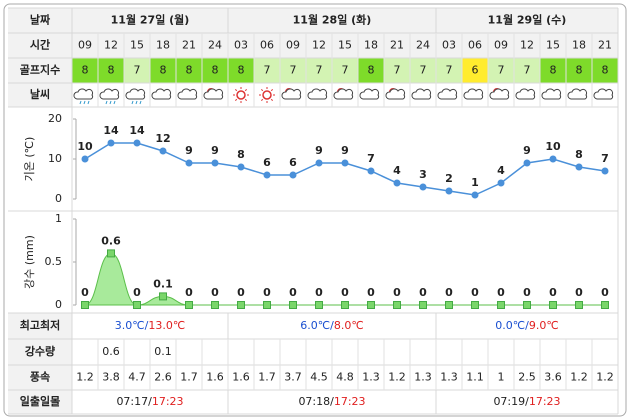 Image resolution: width=631 pixels, height=419 pixels. What do you see at coordinates (55, 158) in the screenshot?
I see `y-tick-label: 10` at bounding box center [55, 158].